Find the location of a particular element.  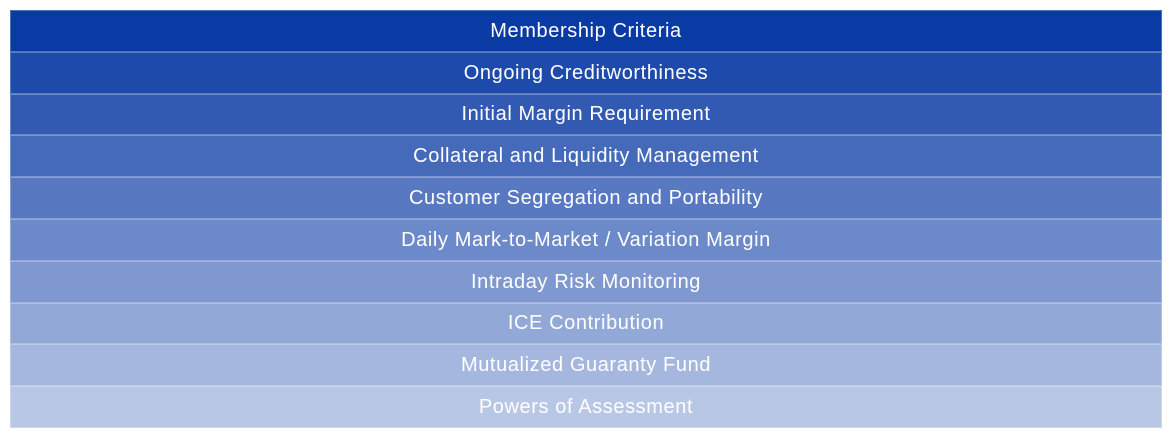

layer-mutualized-guaranty-fund: Mutualized Guaranty Fund is located at coordinates (586, 365).